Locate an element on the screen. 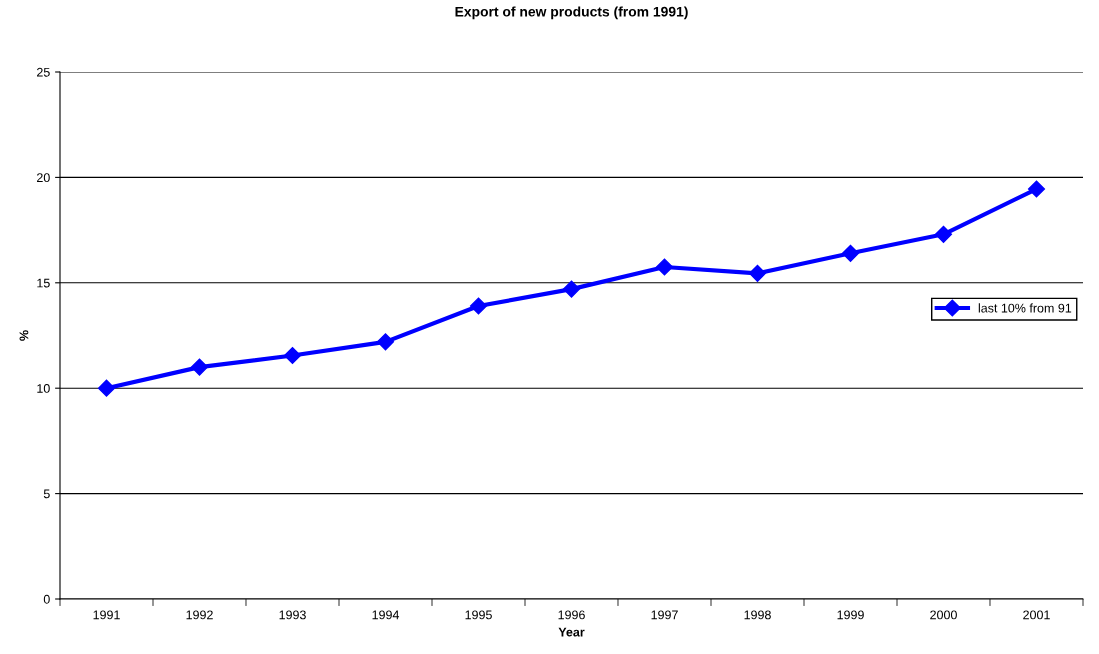 Image resolution: width=1099 pixels, height=654 pixels. y-tick-label: 10 is located at coordinates (43, 388).